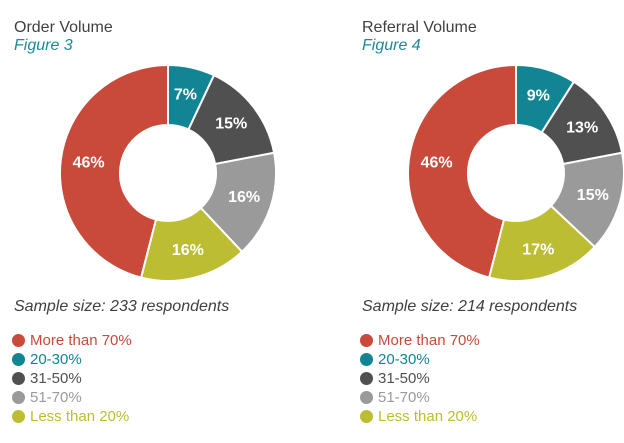  I want to click on chart-figure-label: Figure 3, so click(43, 45).